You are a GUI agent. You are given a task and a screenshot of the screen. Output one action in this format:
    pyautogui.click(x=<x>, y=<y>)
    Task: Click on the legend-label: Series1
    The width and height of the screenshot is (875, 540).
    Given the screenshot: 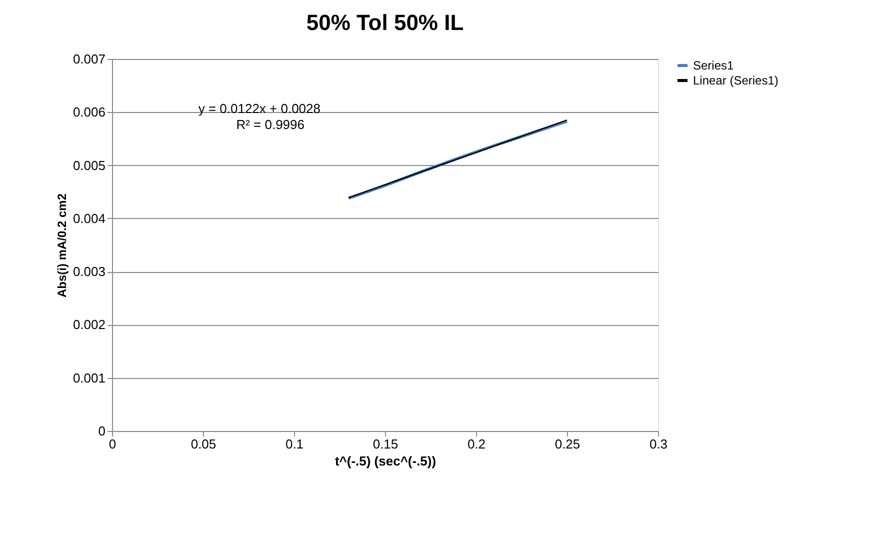 What is the action you would take?
    pyautogui.click(x=713, y=65)
    